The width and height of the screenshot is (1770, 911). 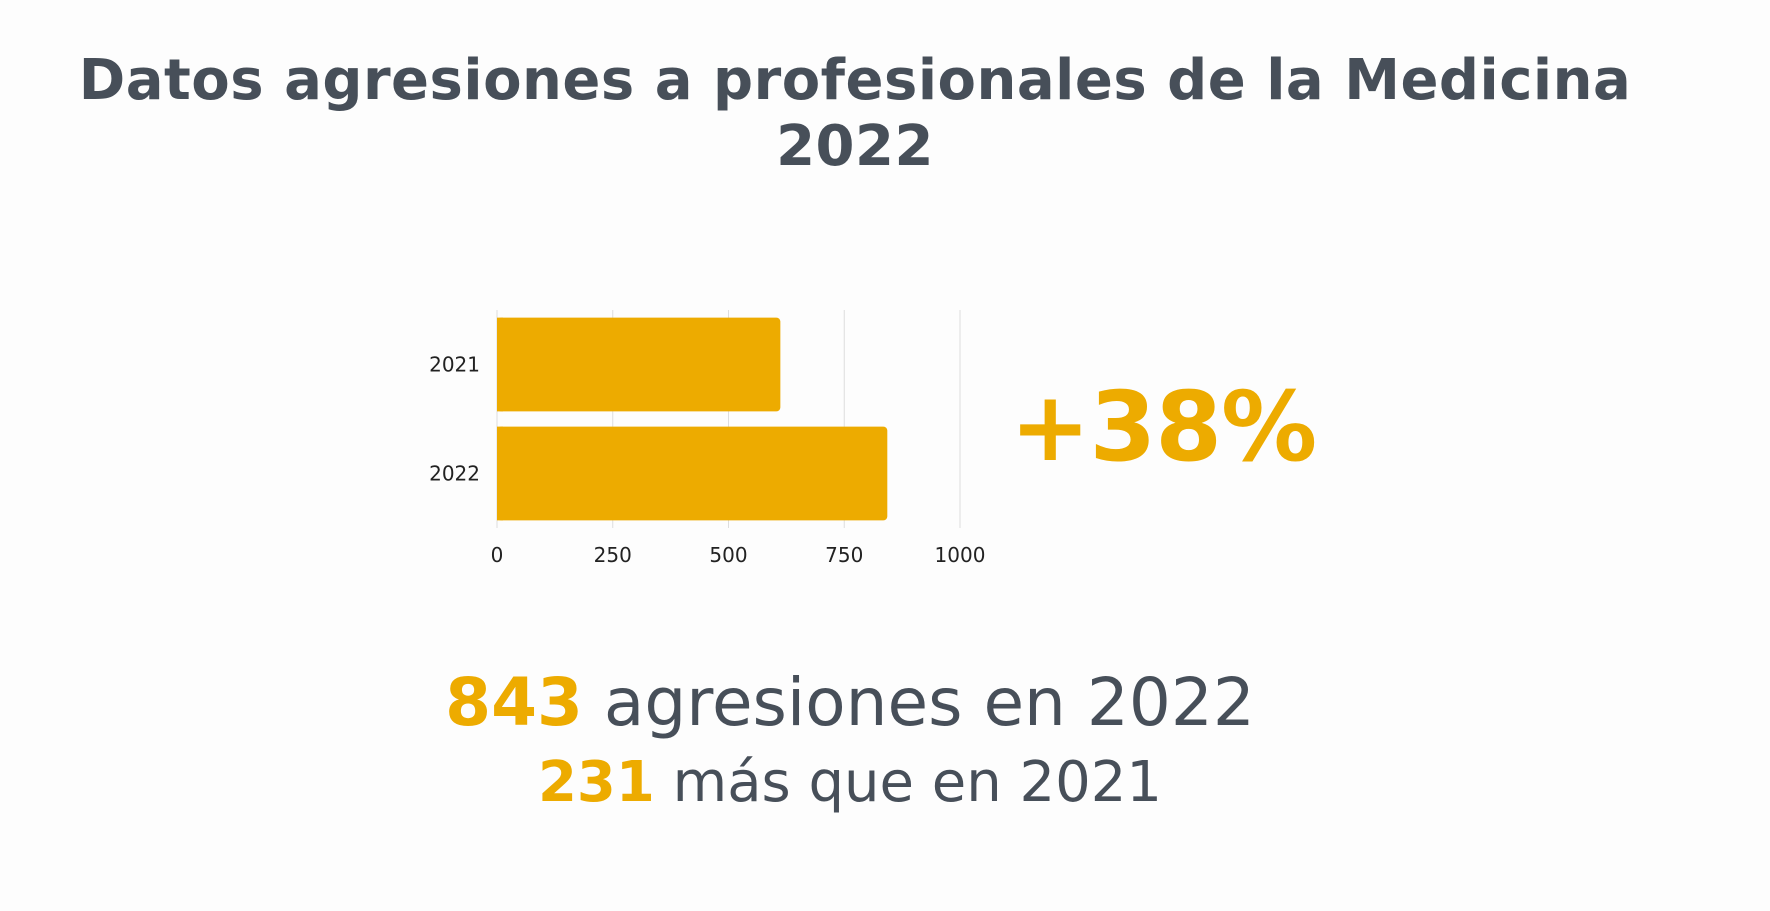 What do you see at coordinates (596, 782) in the screenshot?
I see `summary-difference: 231` at bounding box center [596, 782].